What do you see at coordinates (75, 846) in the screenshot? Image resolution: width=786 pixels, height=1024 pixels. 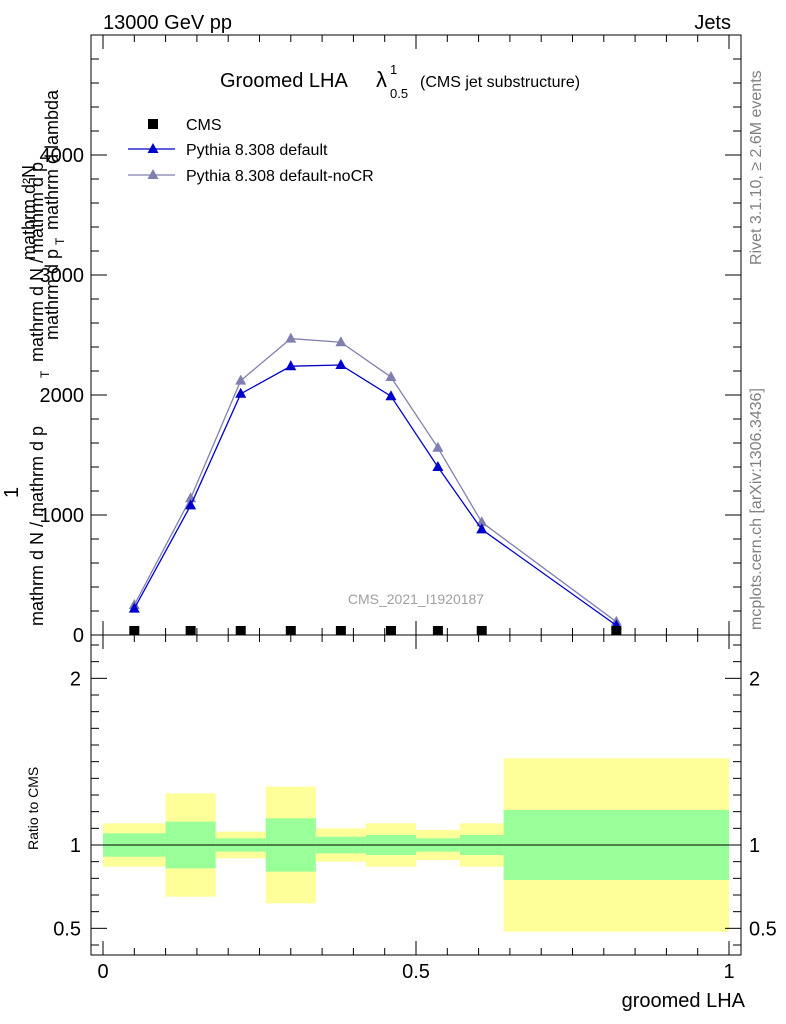 I see `ratio-ytick-label-left: 1` at bounding box center [75, 846].